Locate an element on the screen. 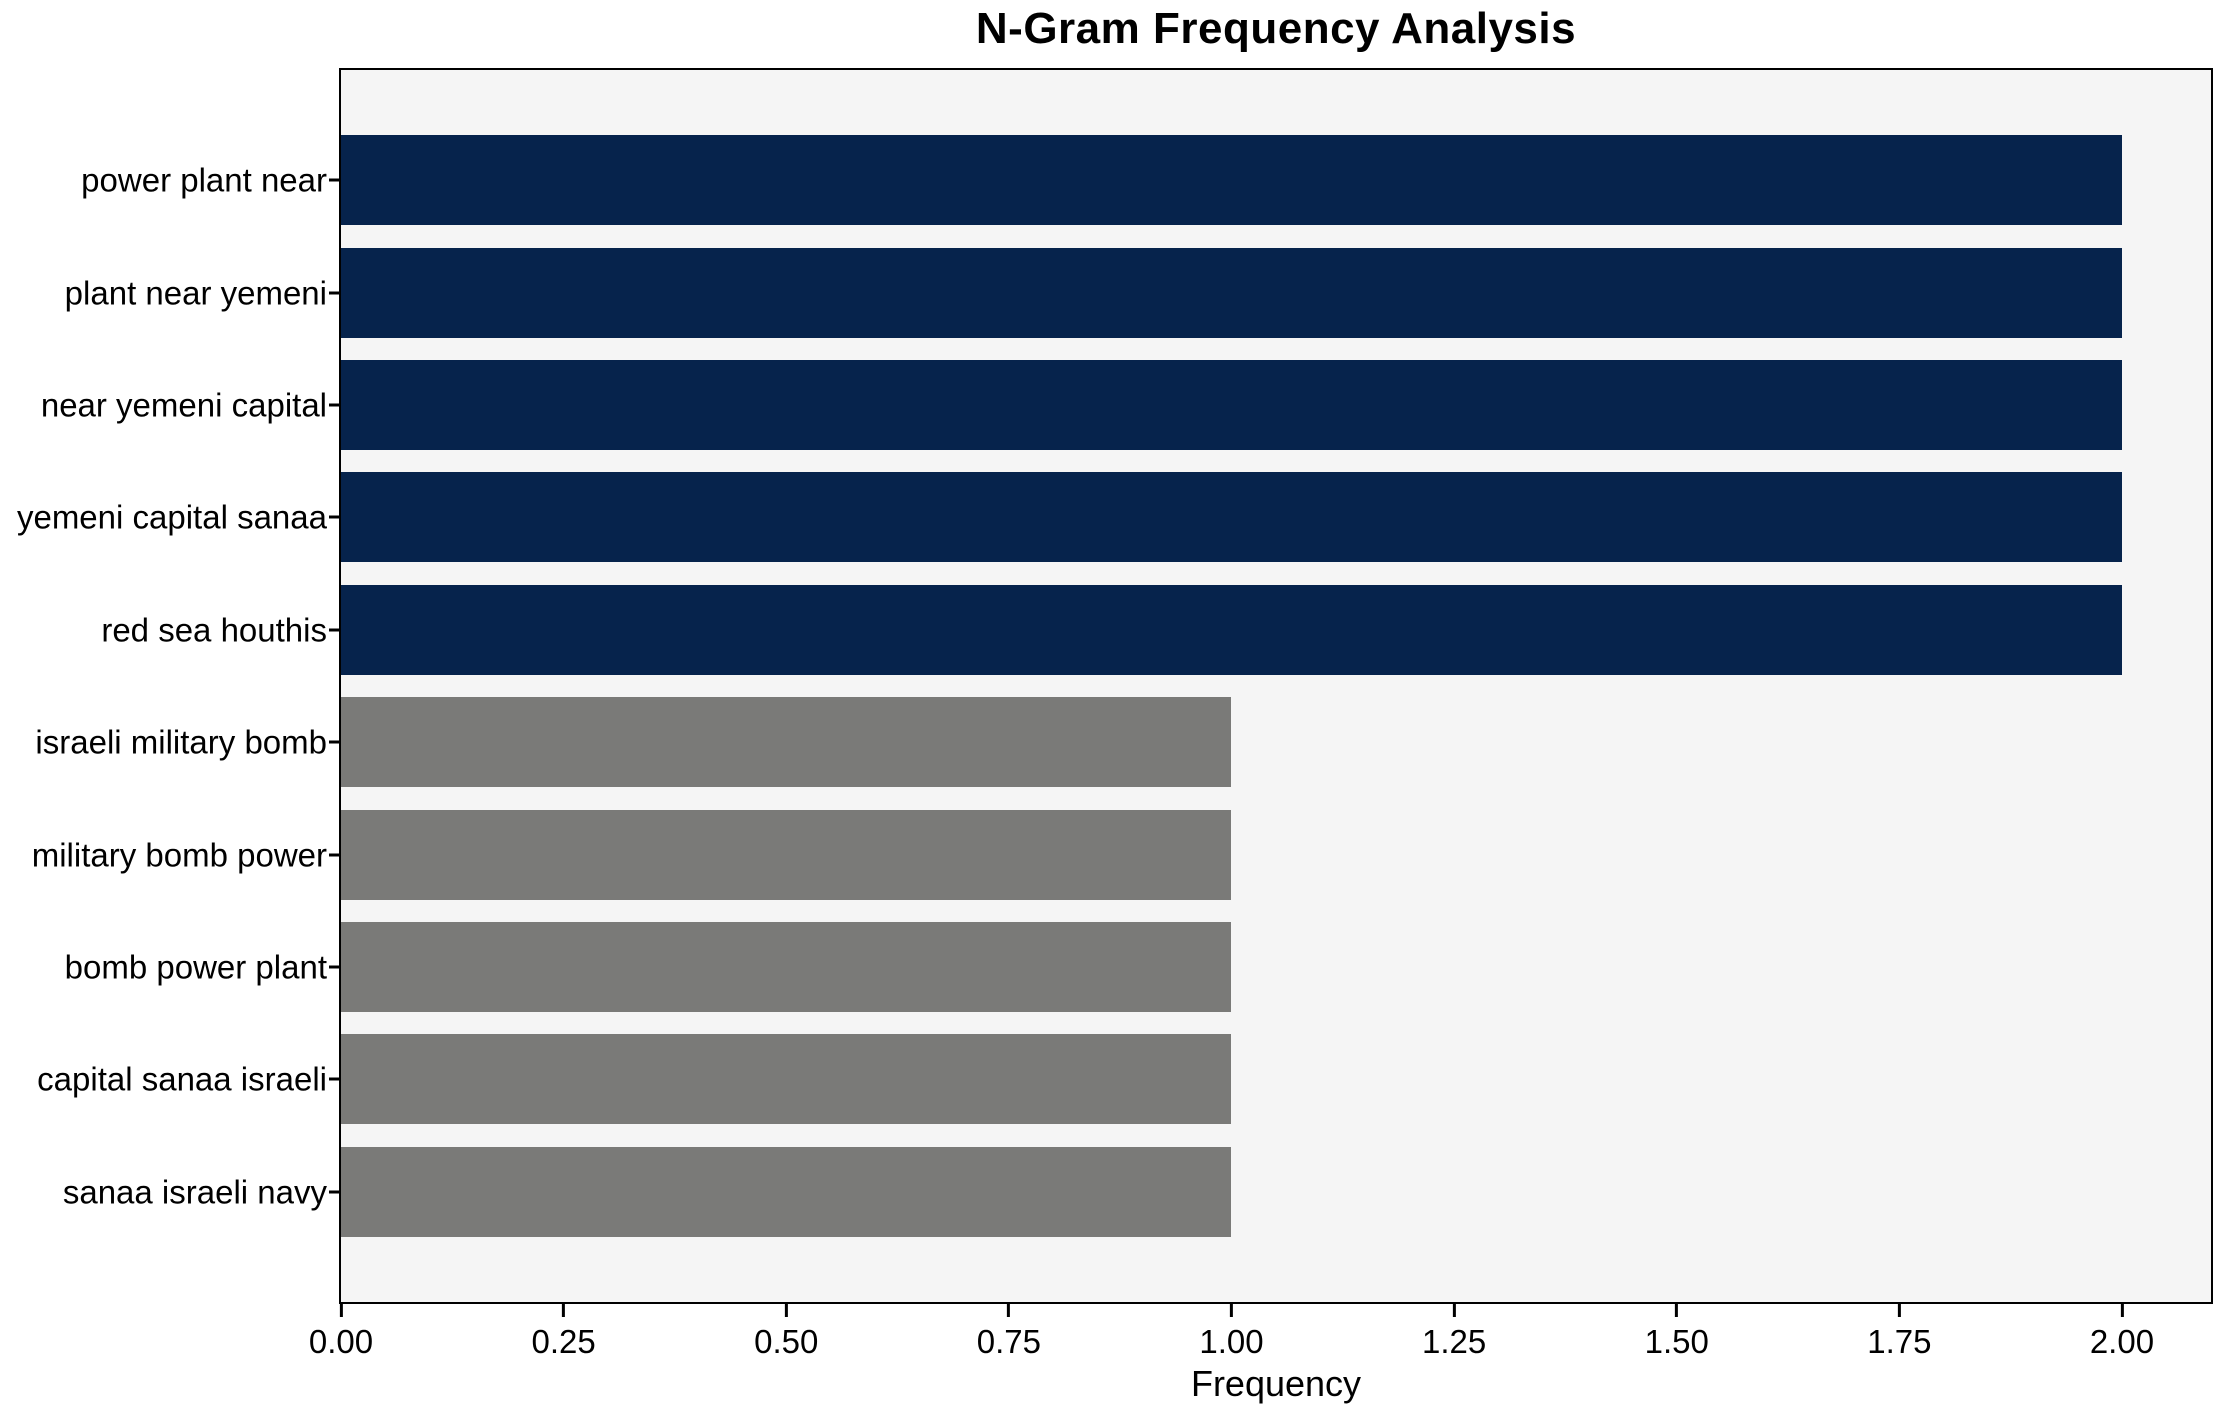 The image size is (2233, 1414). x-tick: 0.75 is located at coordinates (1009, 1331).